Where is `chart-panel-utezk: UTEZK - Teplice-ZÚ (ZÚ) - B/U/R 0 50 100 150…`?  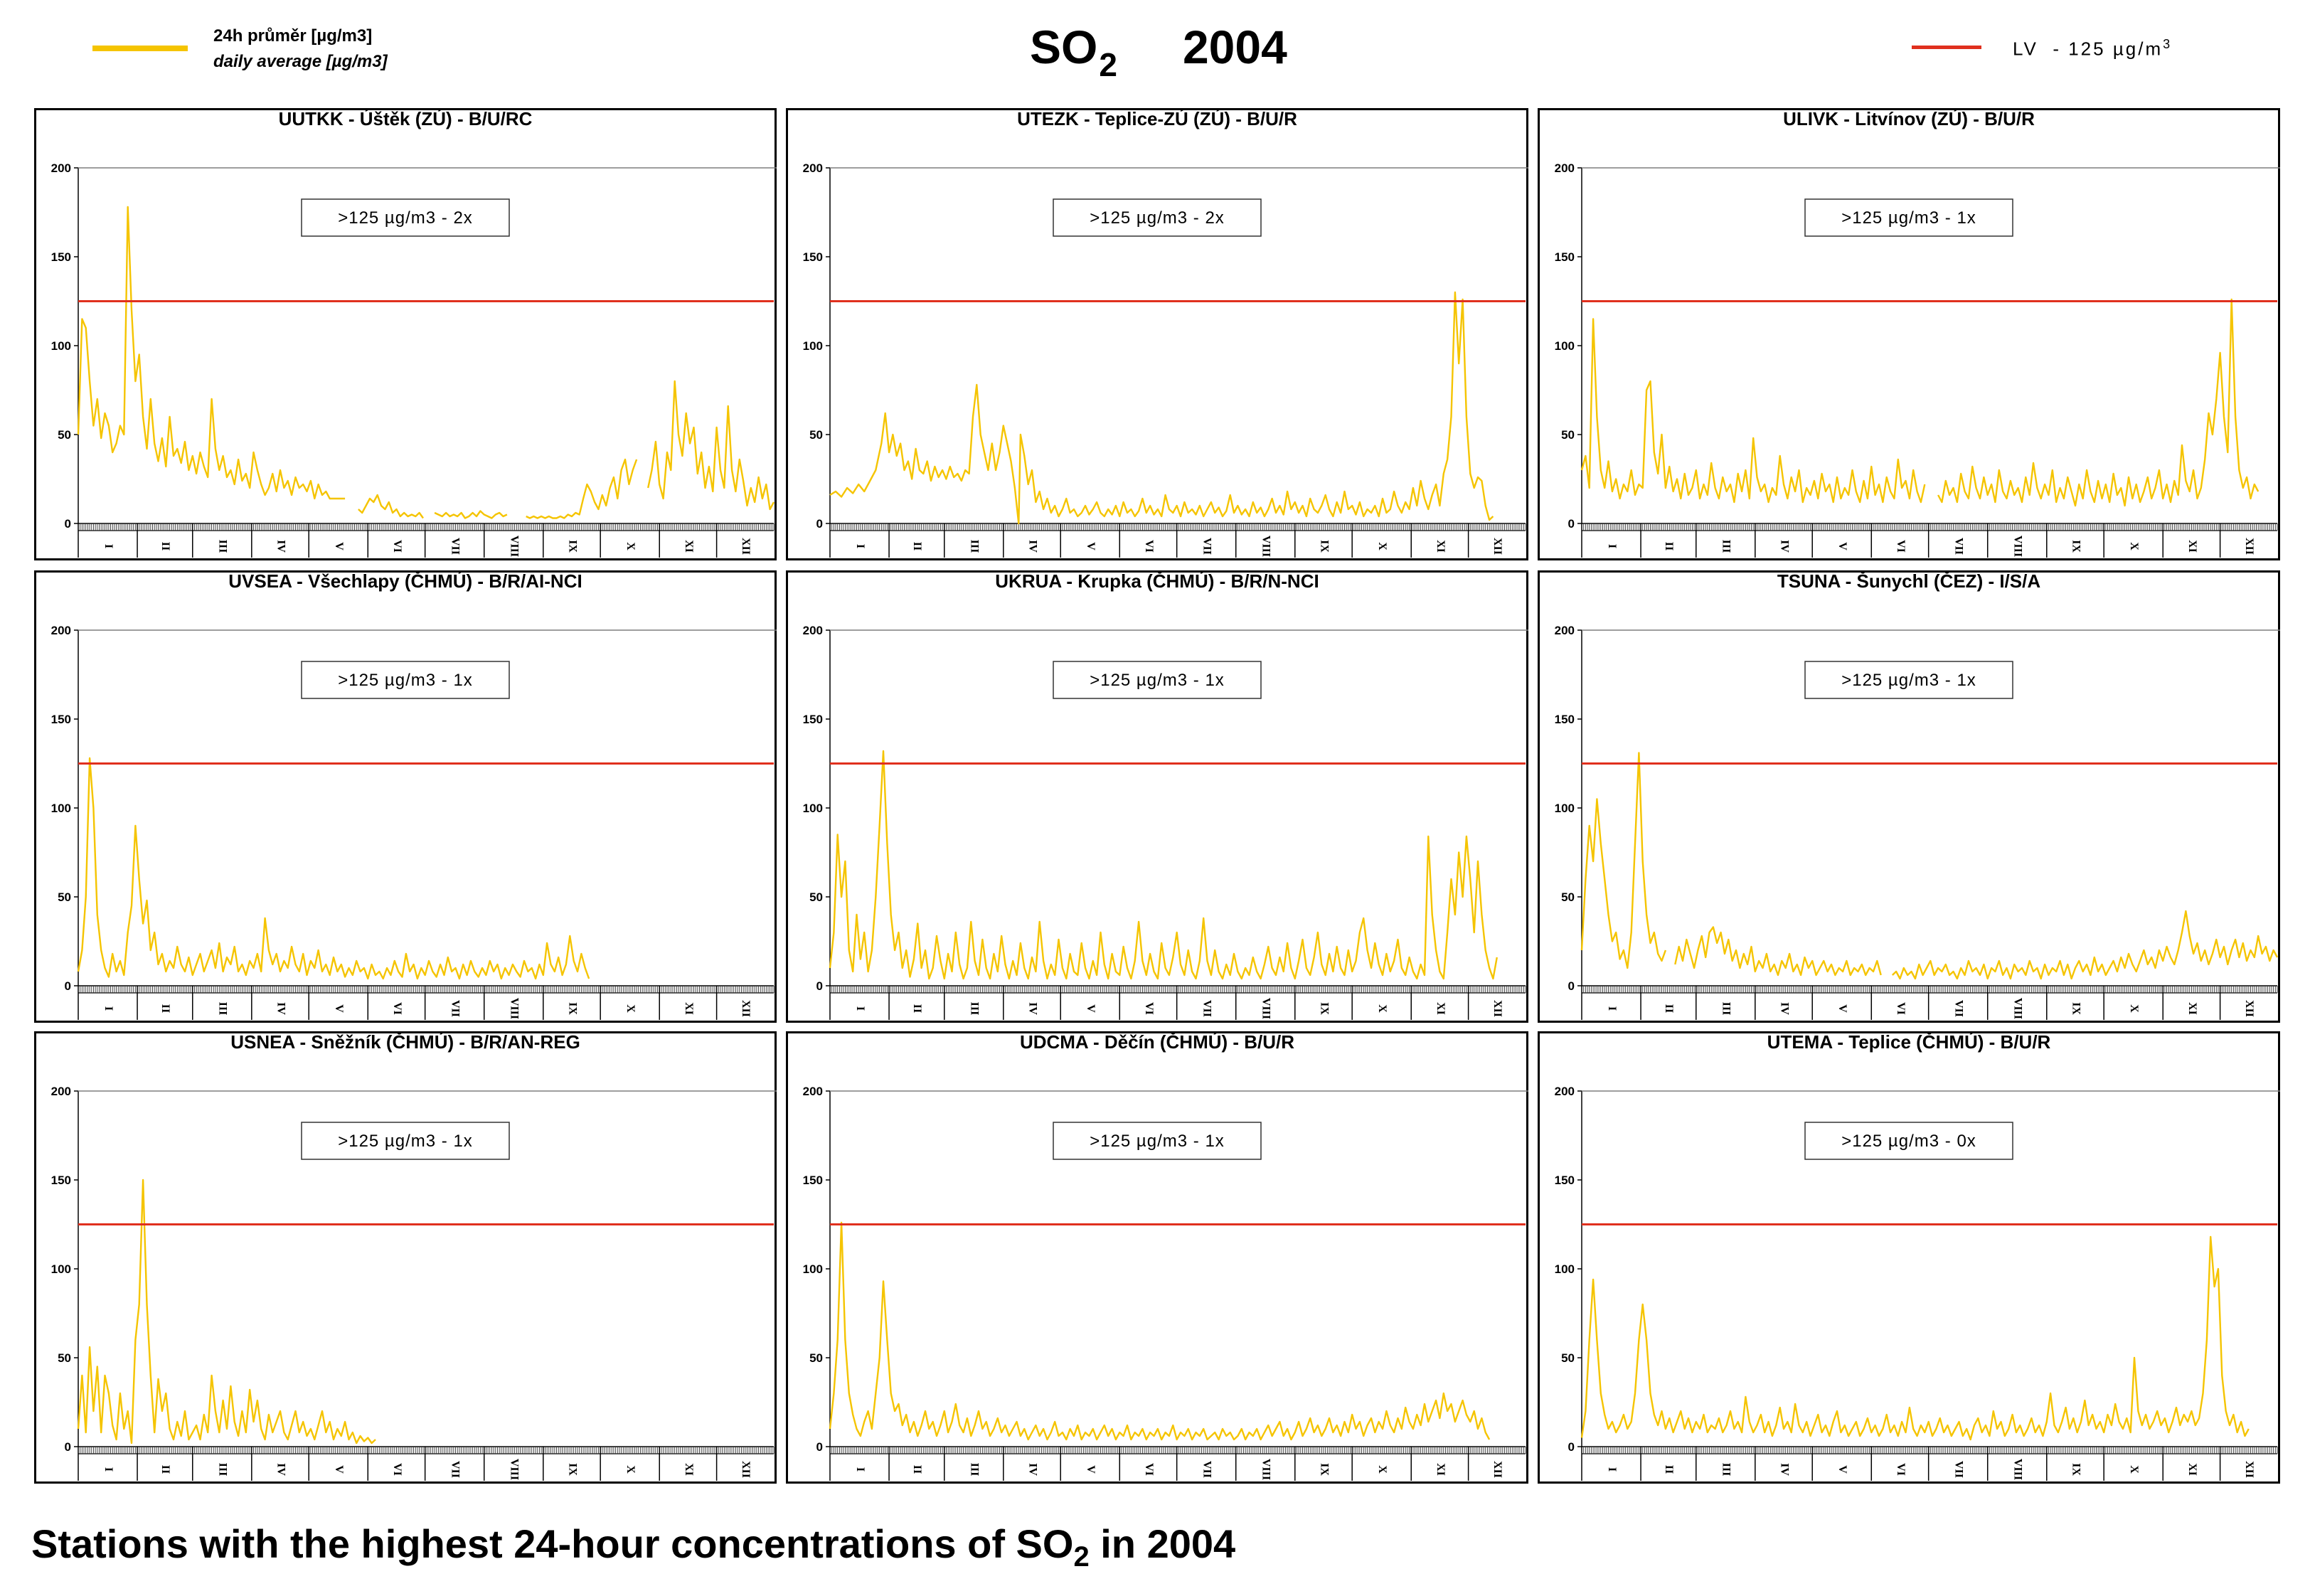
chart-panel-utezk: UTEZK - Teplice-ZÚ (ZÚ) - B/U/R 0 50 100 150… is located at coordinates (1157, 334).